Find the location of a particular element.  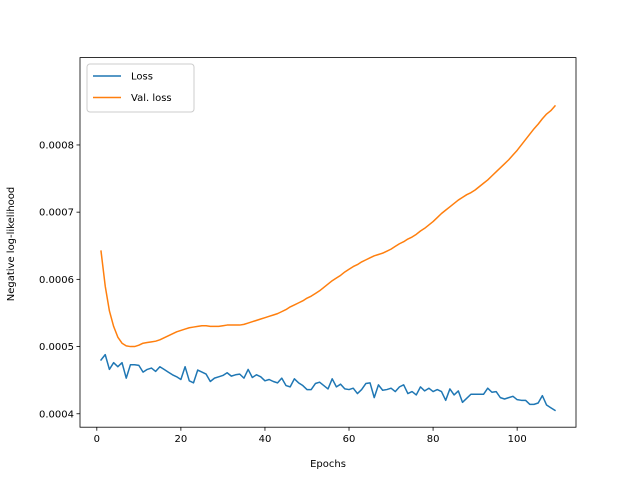

legend-label: Val. loss is located at coordinates (151, 98).